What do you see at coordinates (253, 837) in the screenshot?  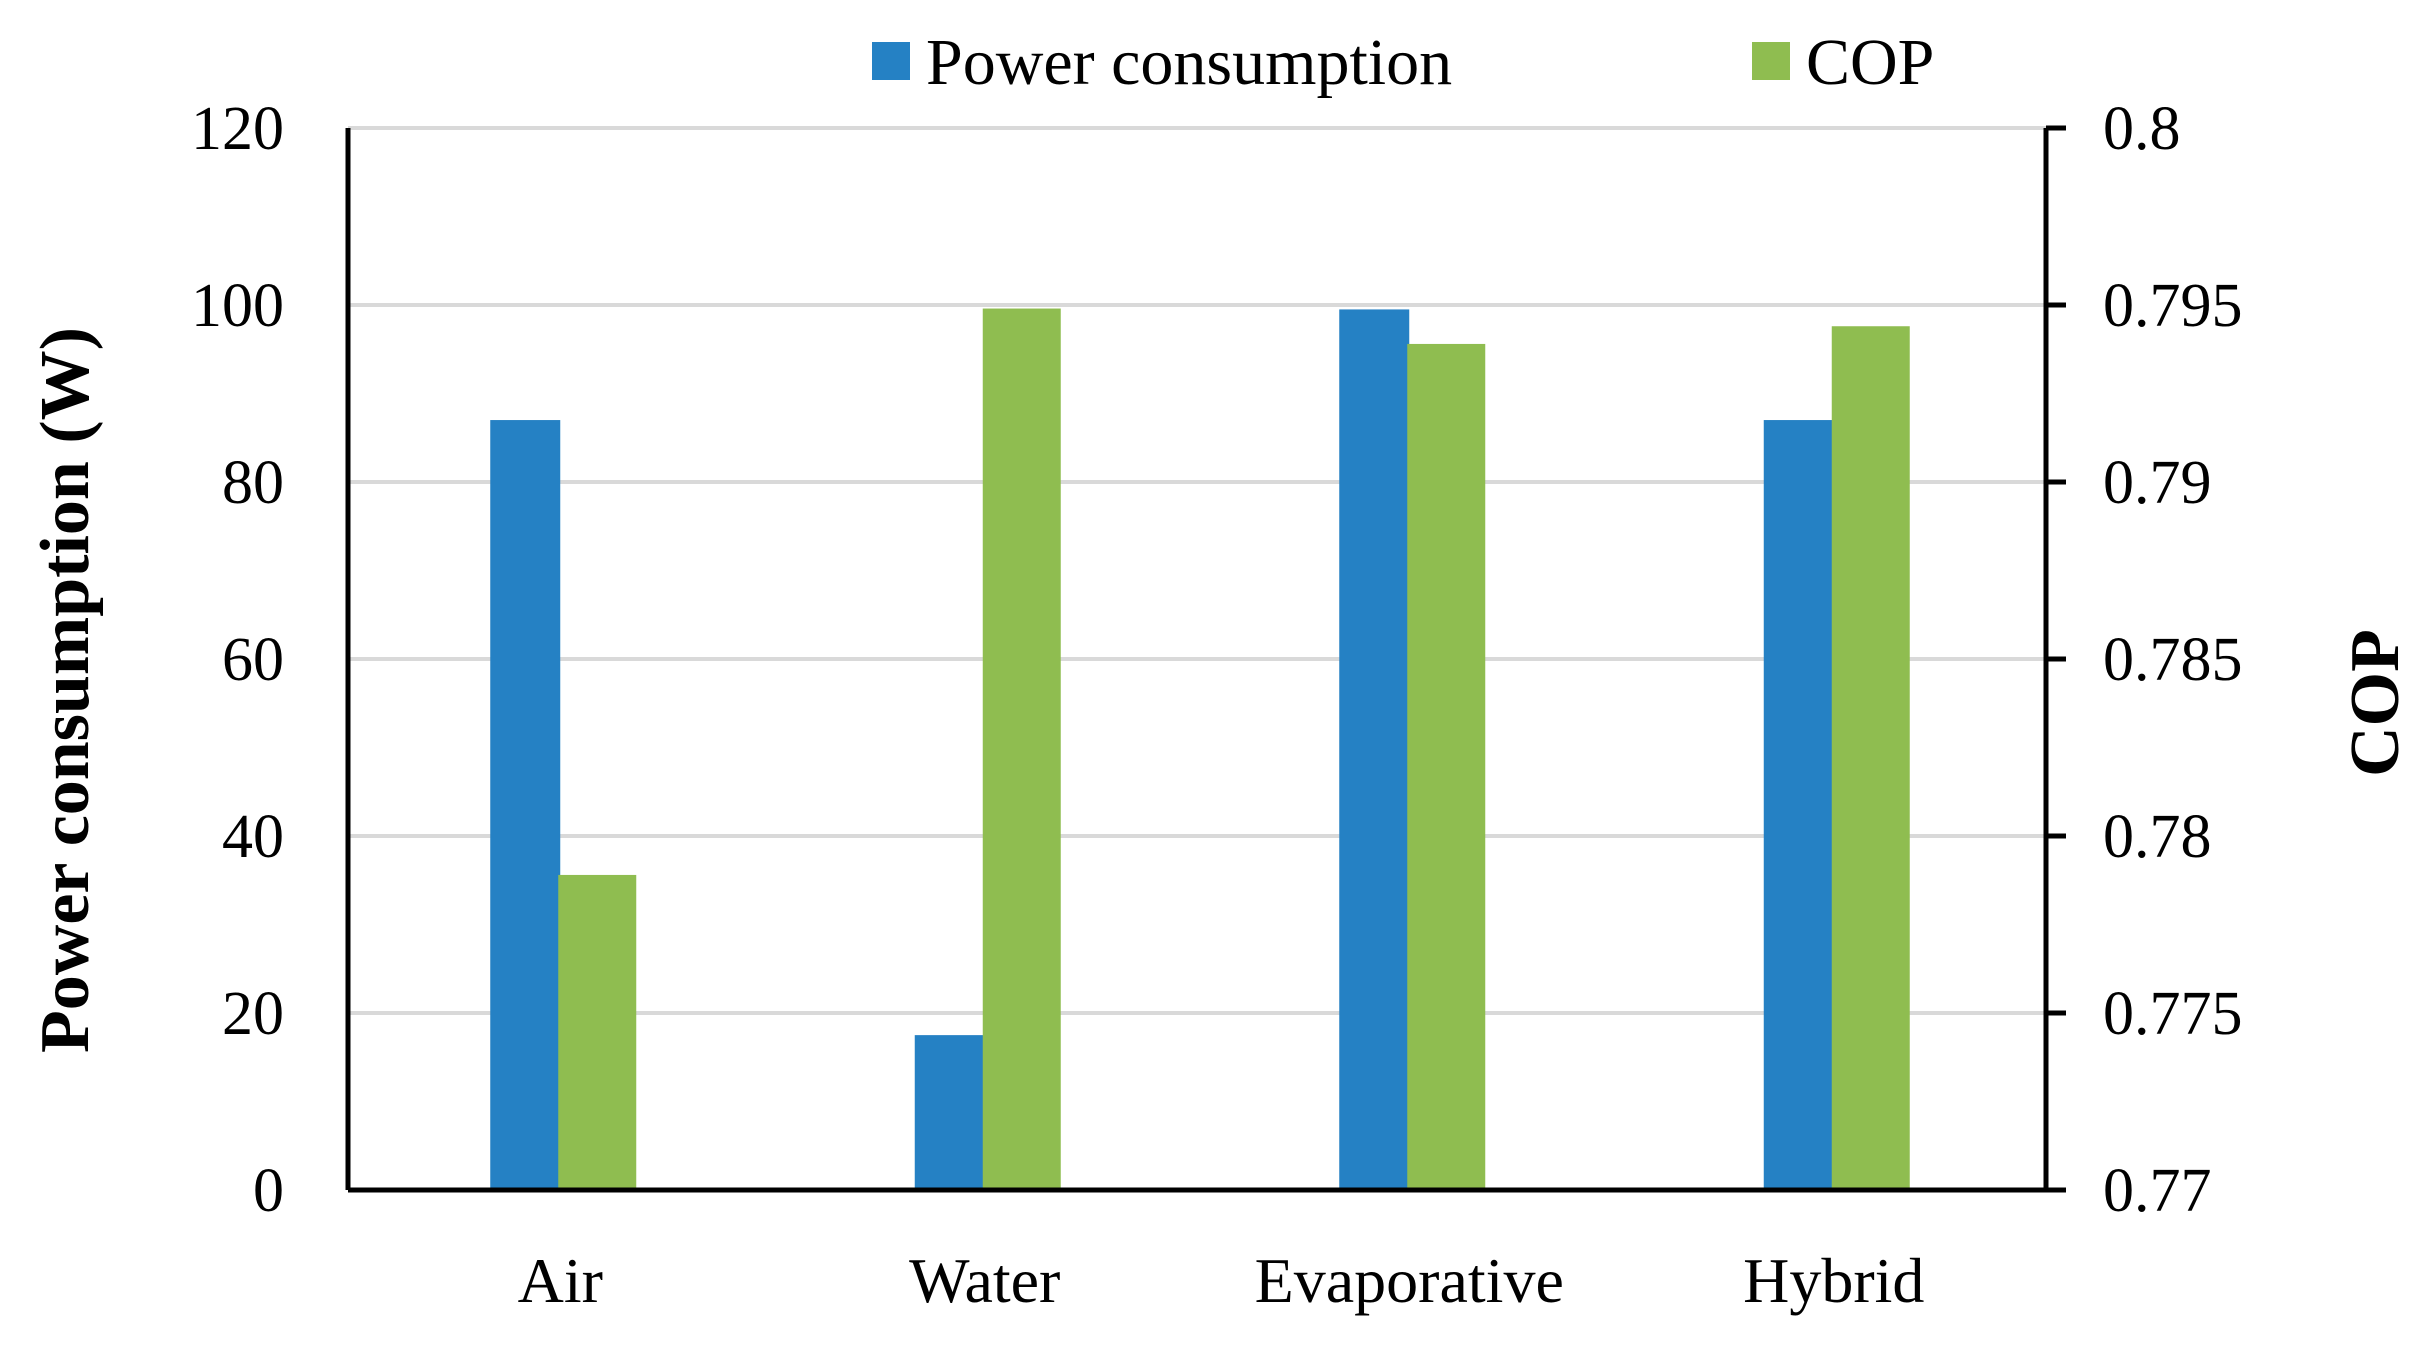 I see `y-tick-label-left: 40` at bounding box center [253, 837].